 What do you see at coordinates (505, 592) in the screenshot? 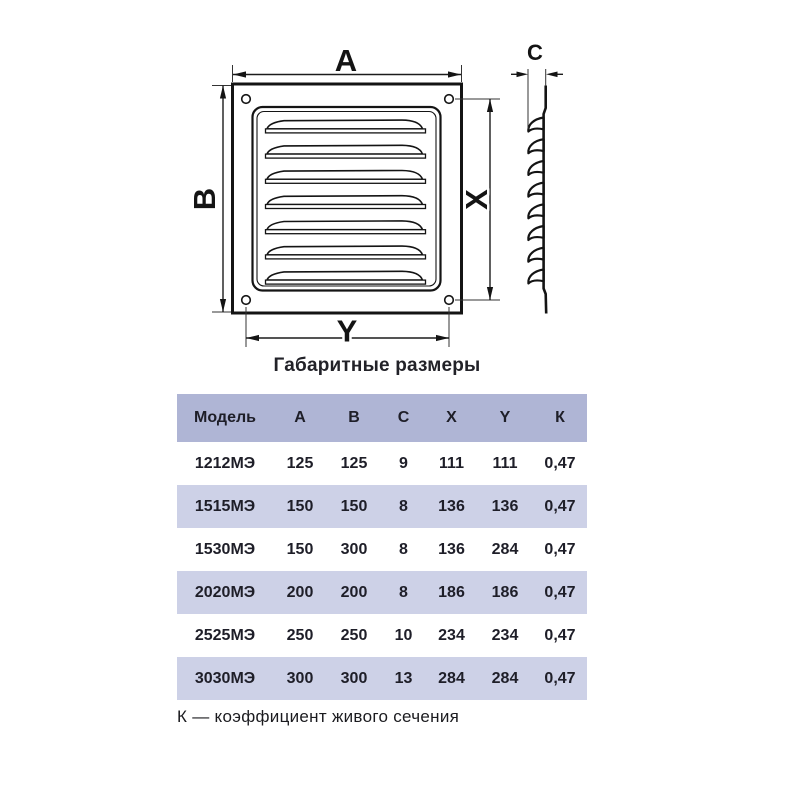
I see `value-cell-y: 186` at bounding box center [505, 592].